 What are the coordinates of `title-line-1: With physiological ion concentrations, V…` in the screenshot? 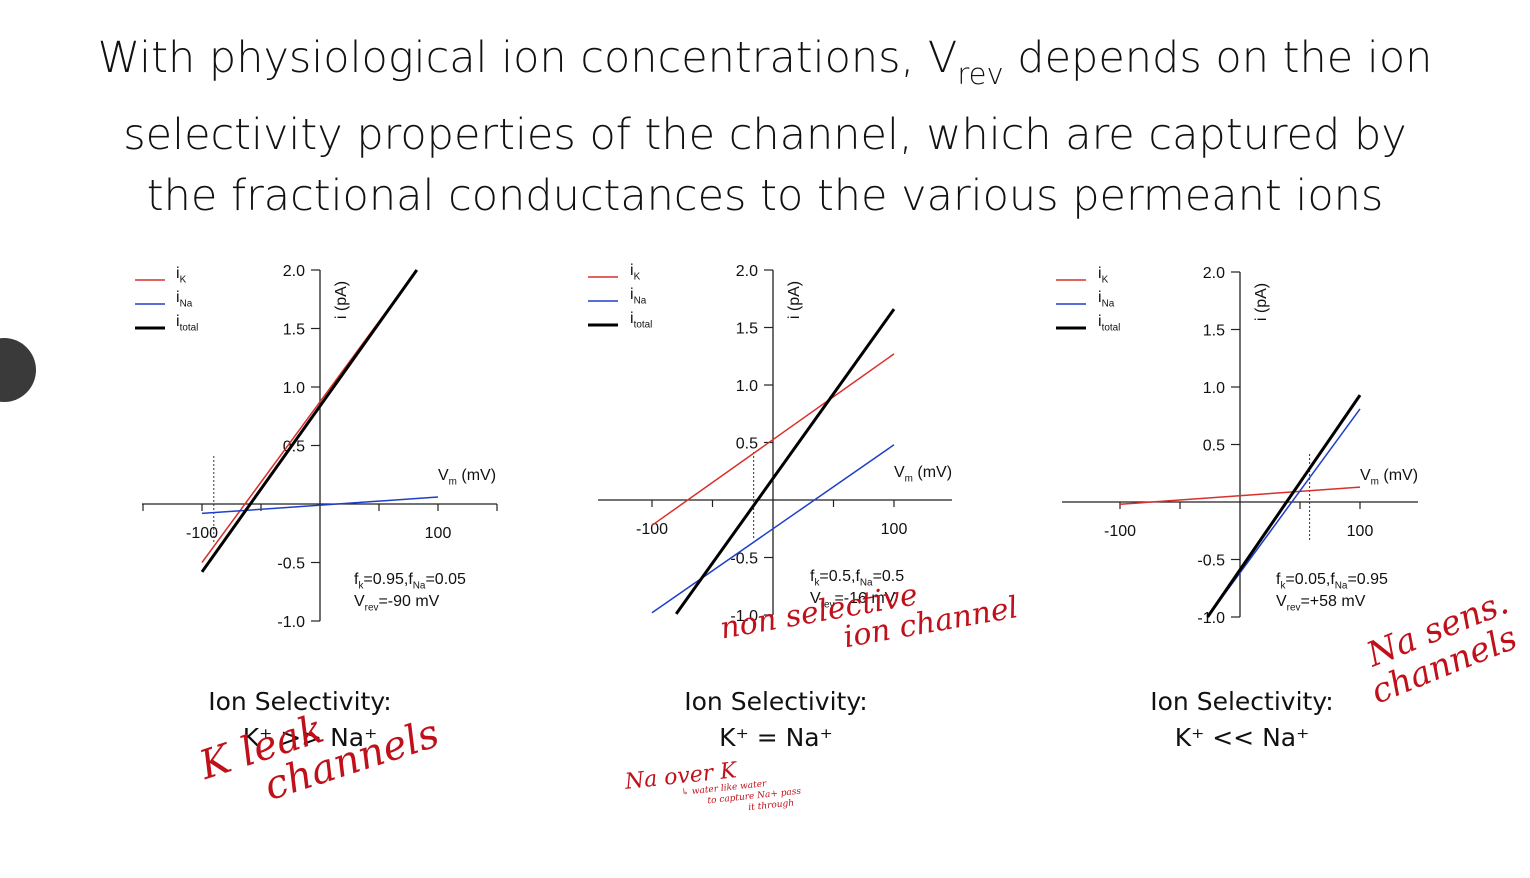 It's located at (765, 62).